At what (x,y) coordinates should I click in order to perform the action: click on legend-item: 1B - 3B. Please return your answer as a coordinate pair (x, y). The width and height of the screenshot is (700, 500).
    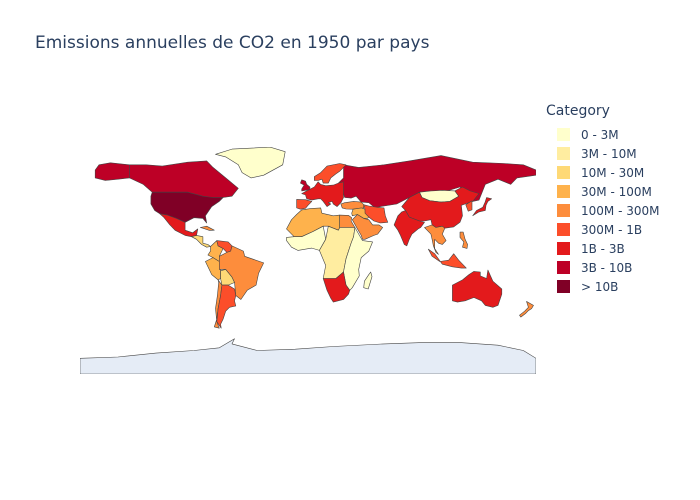
    Looking at the image, I should click on (621, 248).